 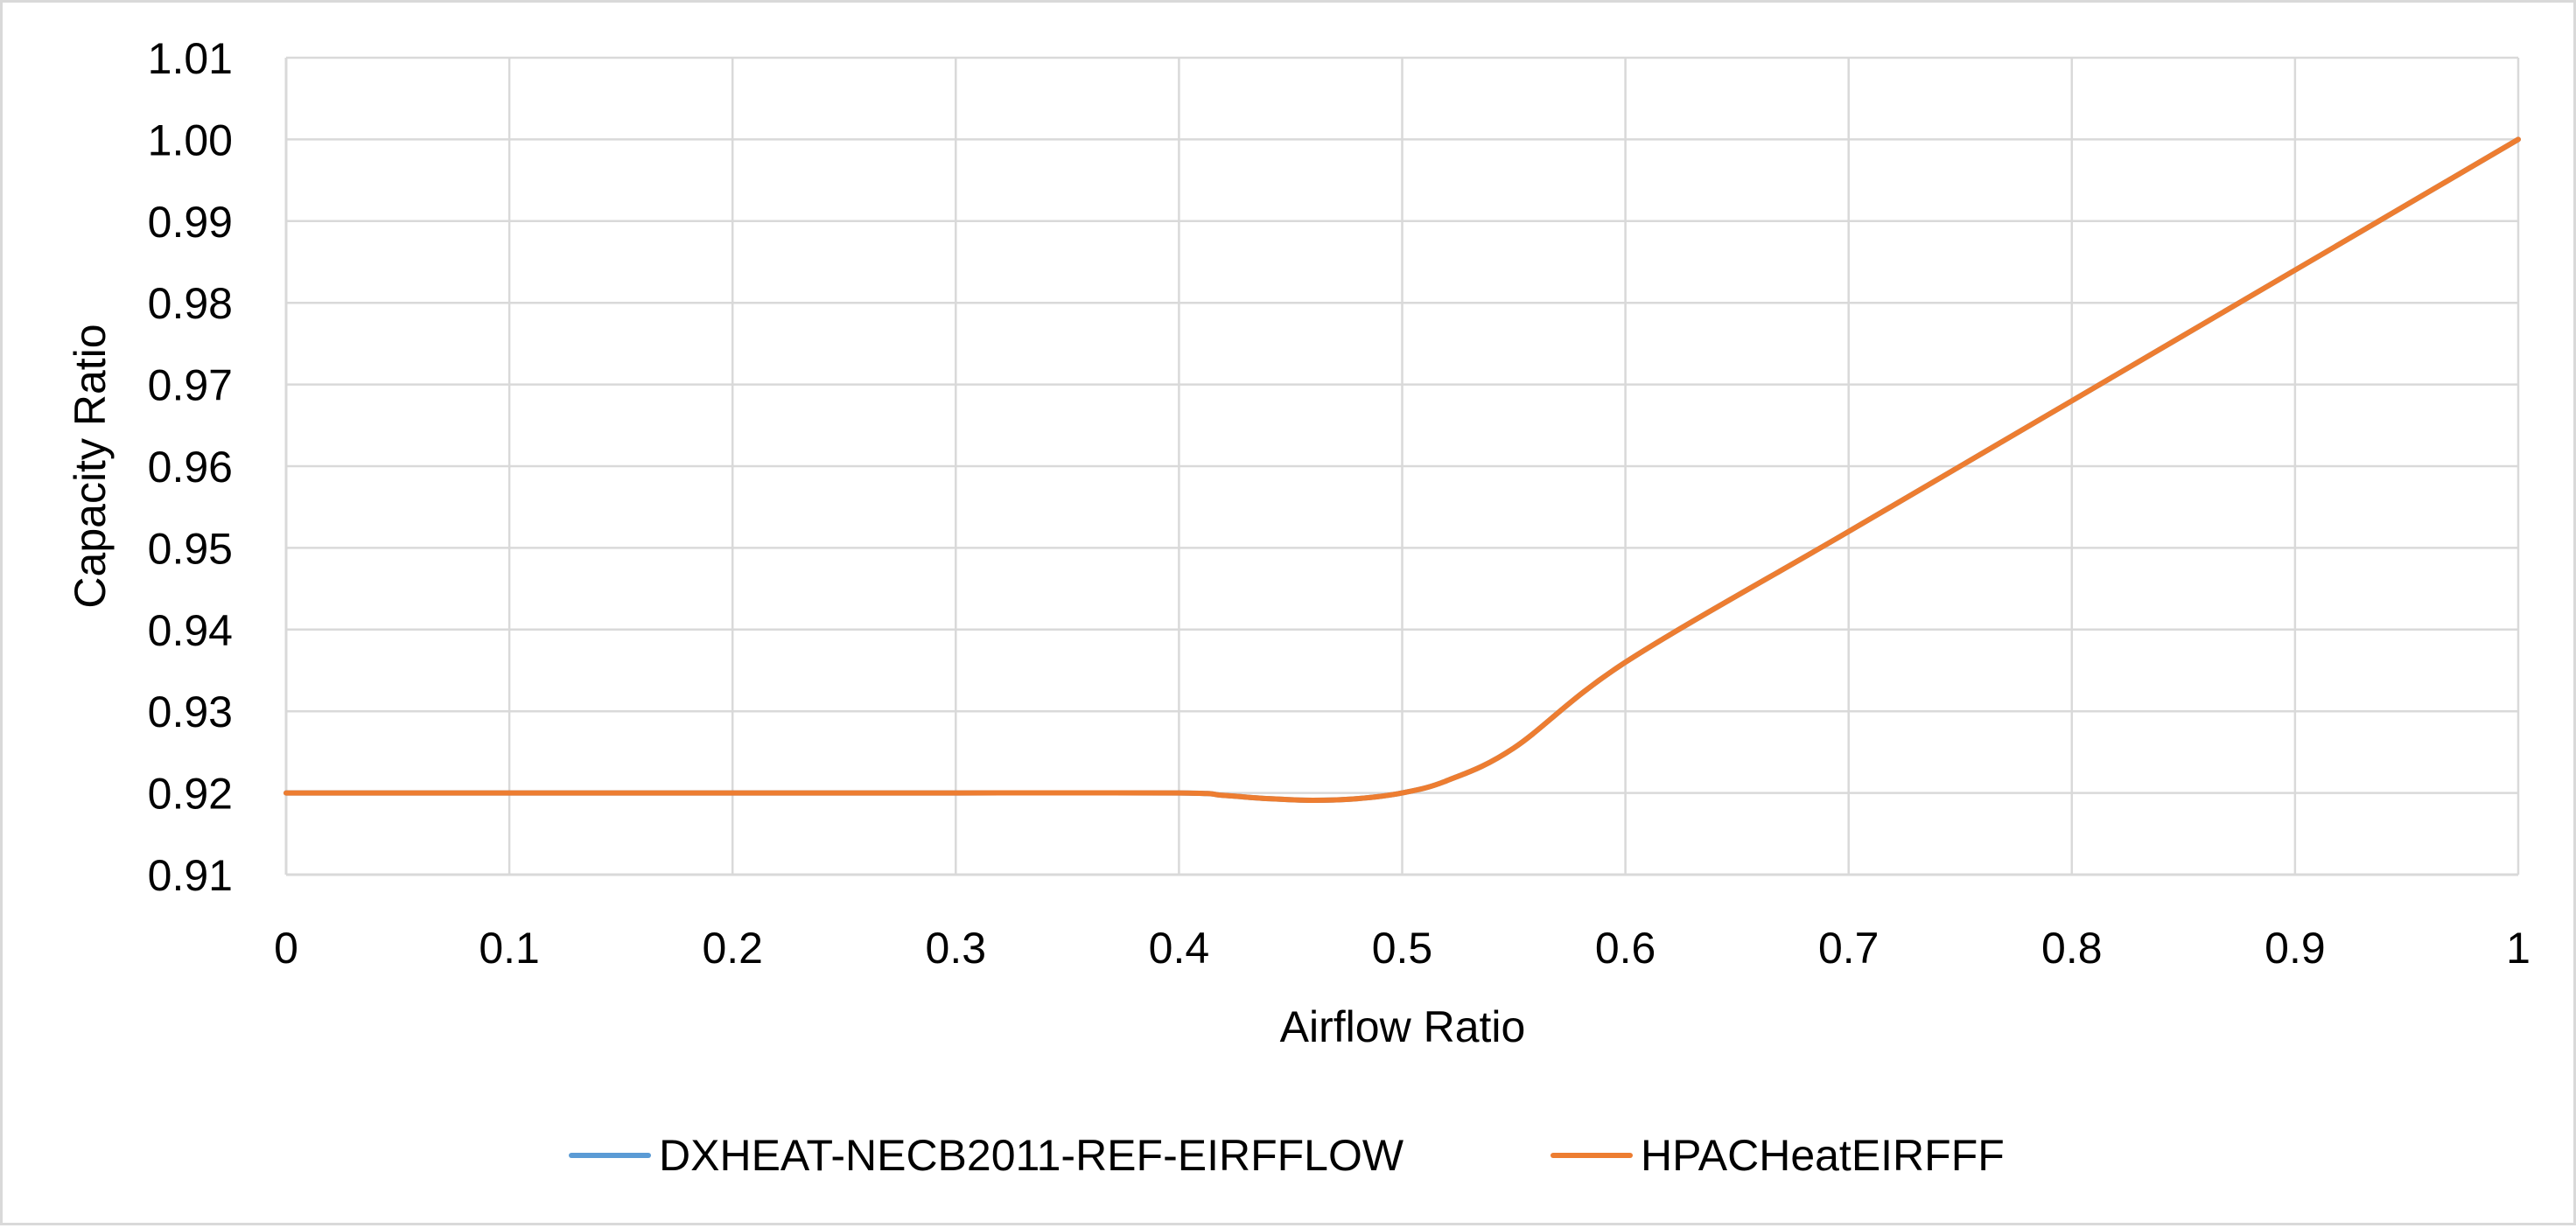 What do you see at coordinates (956, 948) in the screenshot?
I see `x-tick-label: 0.3` at bounding box center [956, 948].